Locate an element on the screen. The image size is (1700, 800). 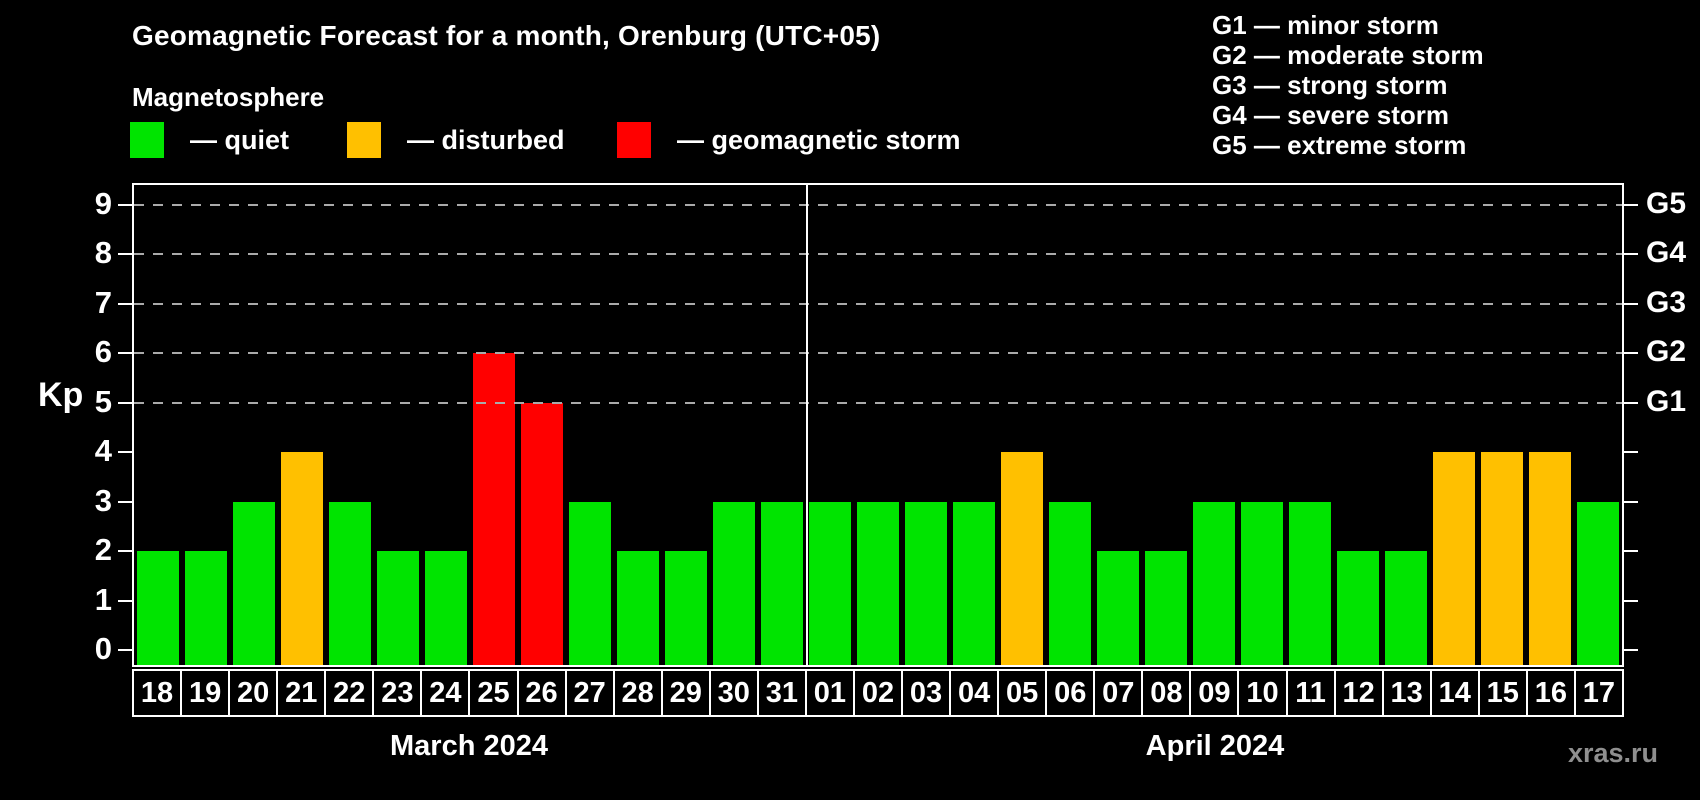
right-axis-label-g4: G4 is located at coordinates (1666, 252).